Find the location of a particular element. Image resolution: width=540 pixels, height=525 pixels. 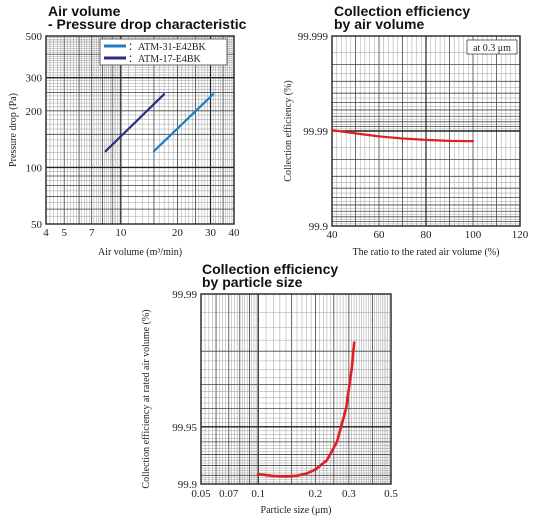

y-axis-label: Pressure drop (Pa) is located at coordinates (13, 130).